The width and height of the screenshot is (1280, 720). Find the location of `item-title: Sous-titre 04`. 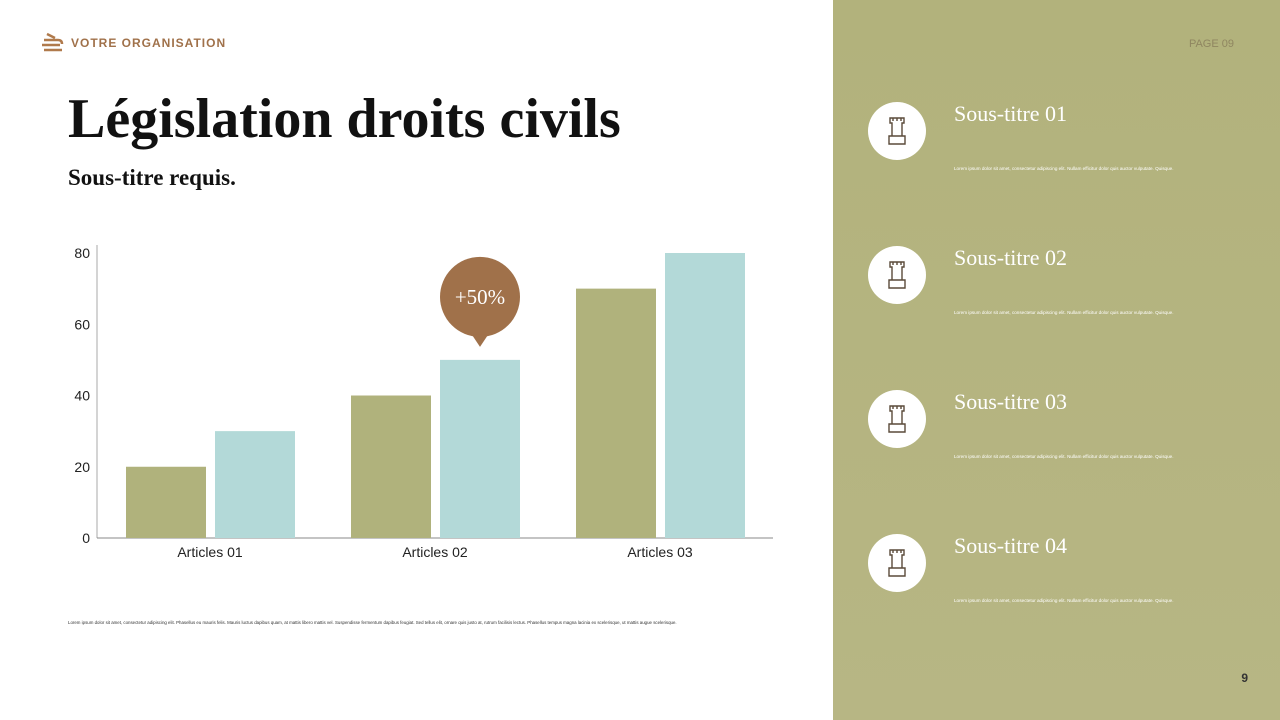

item-title: Sous-titre 04 is located at coordinates (1010, 545).